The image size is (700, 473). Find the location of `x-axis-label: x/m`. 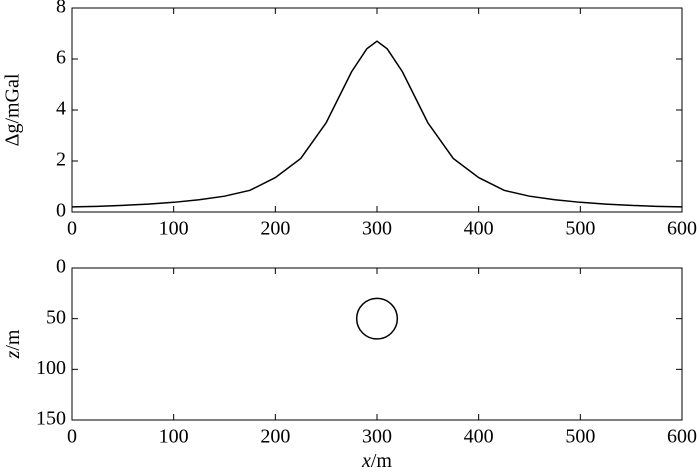

x-axis-label: x/m is located at coordinates (376, 461).